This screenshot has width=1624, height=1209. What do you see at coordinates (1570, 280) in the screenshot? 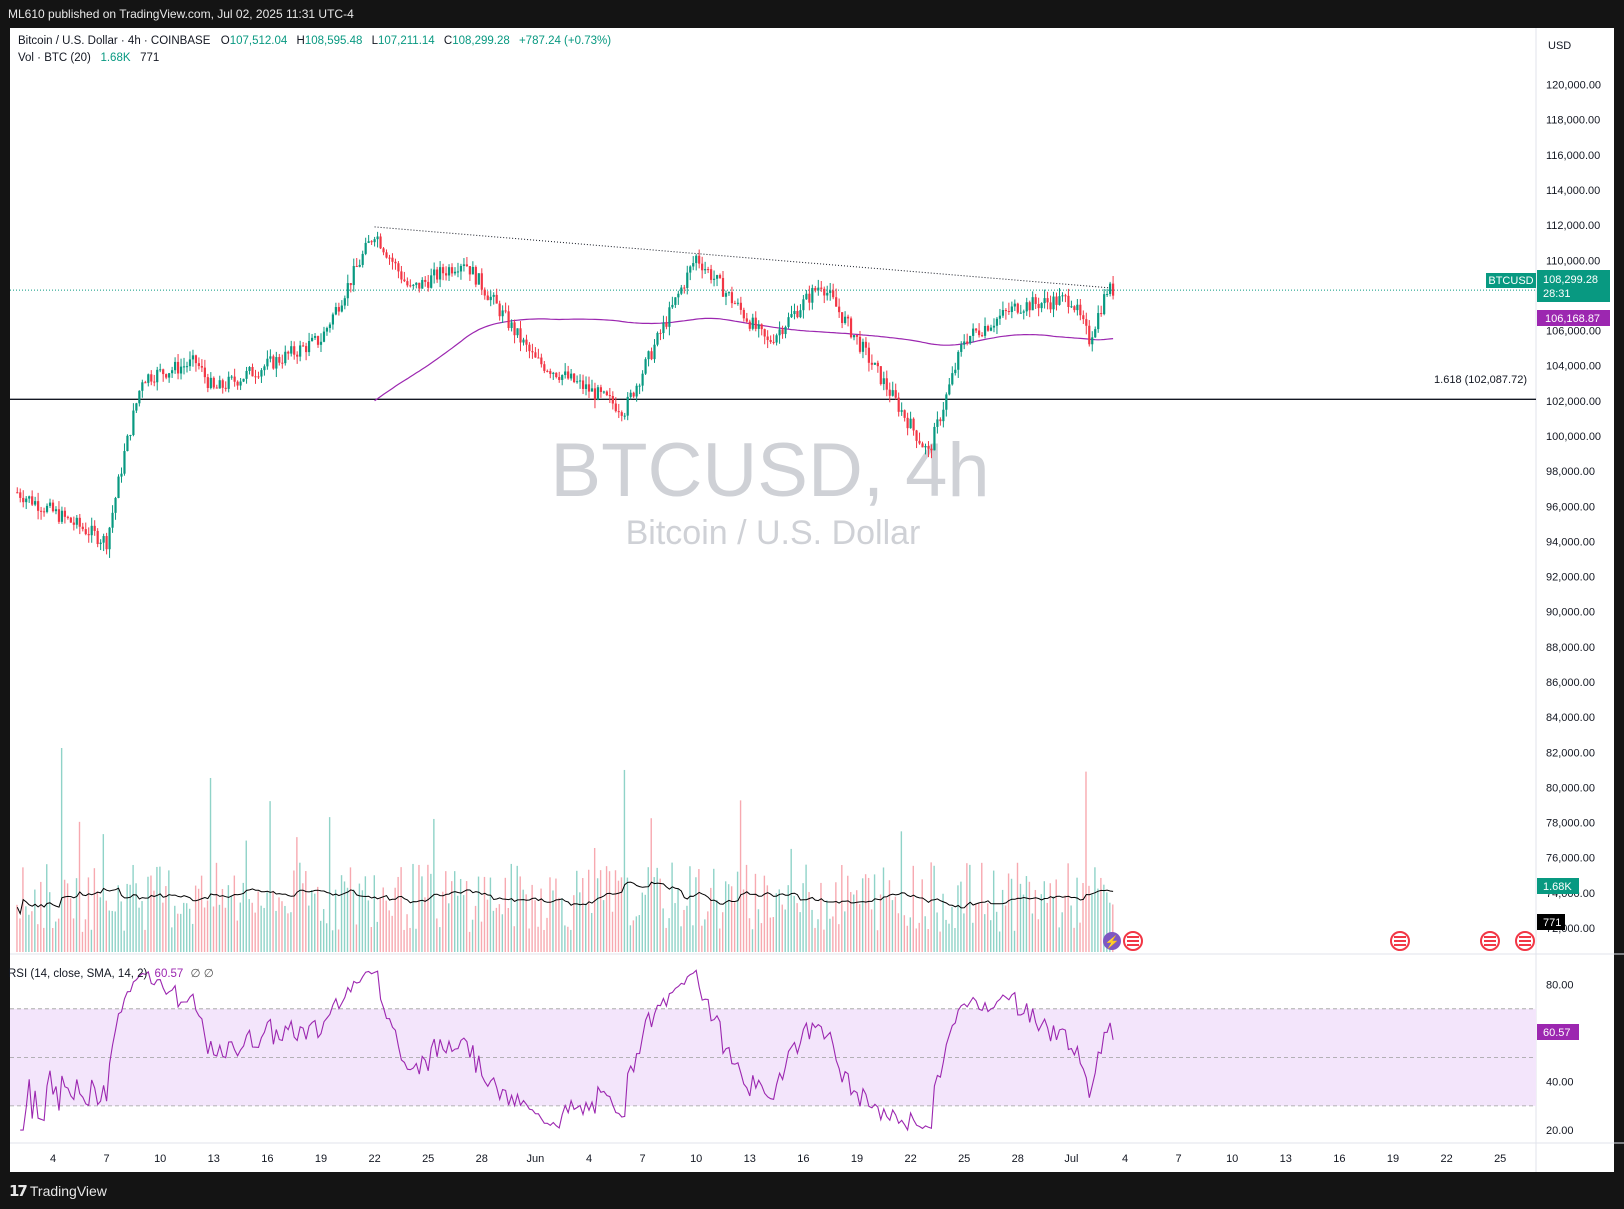
I see `last-price-label: 108,299.28` at bounding box center [1570, 280].